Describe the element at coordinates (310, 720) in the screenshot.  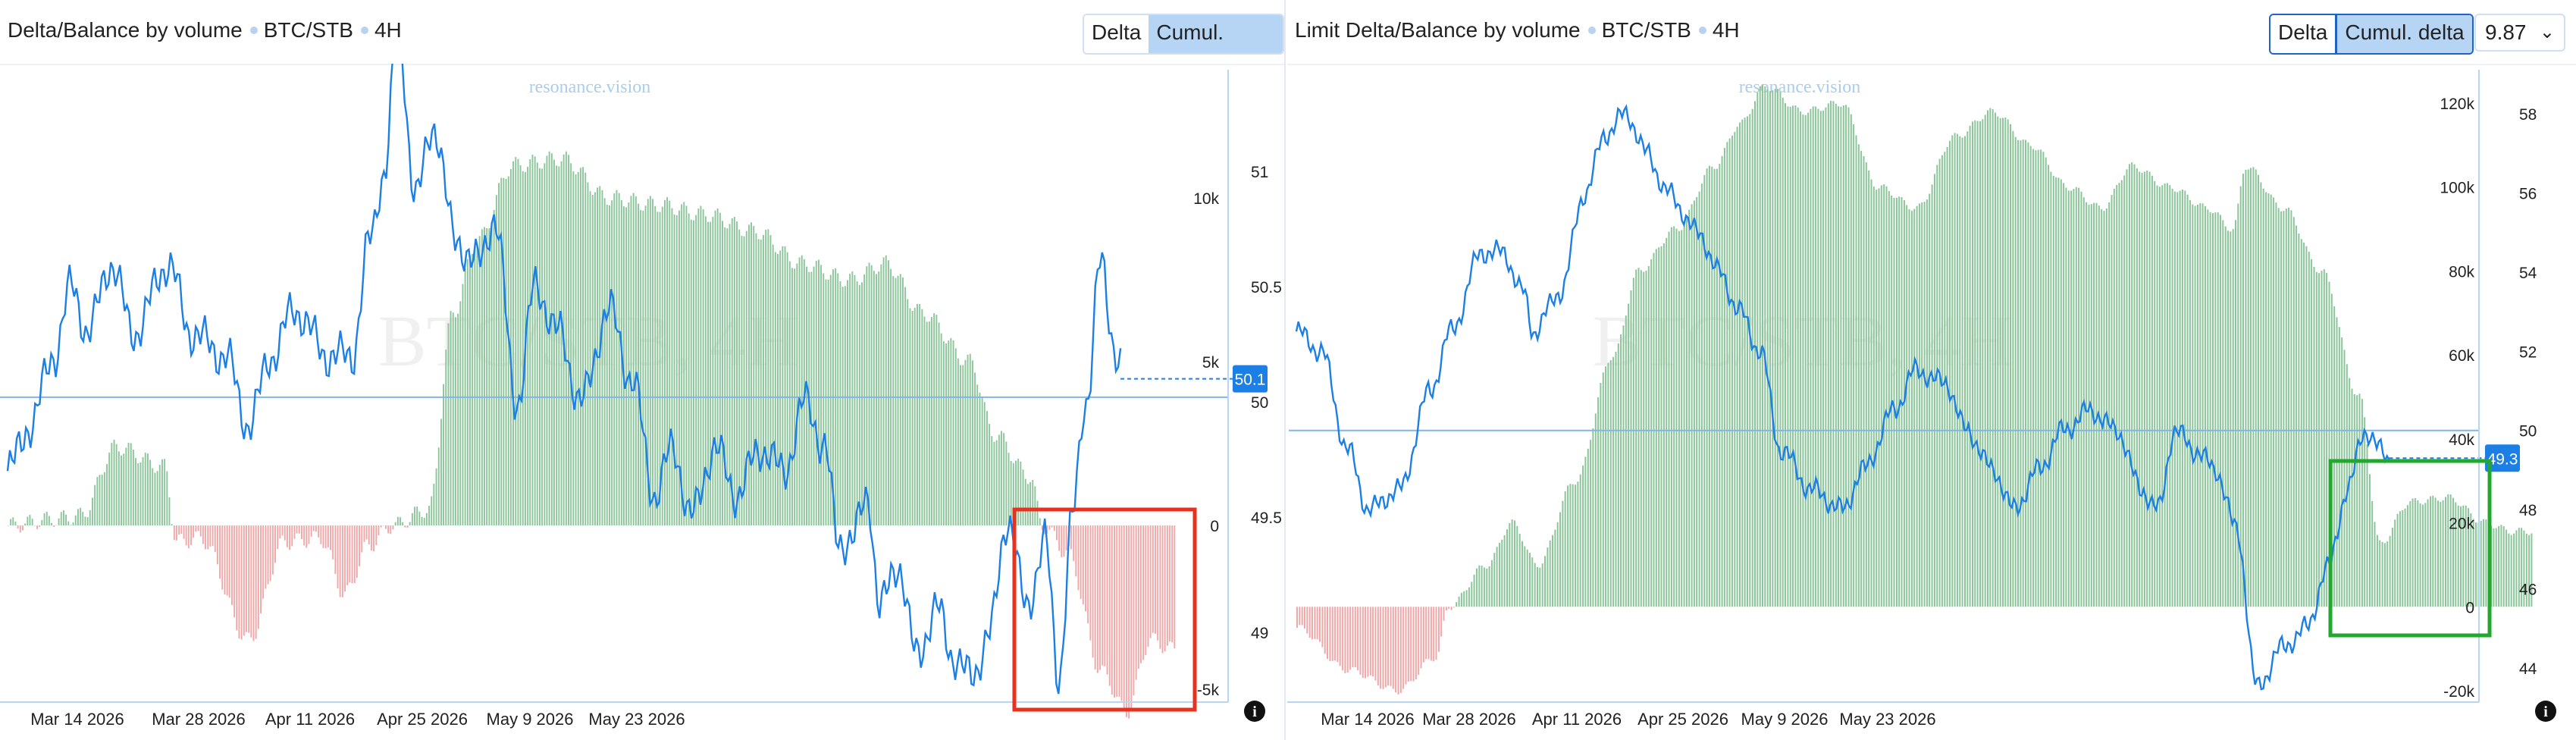
I see `date-tick-label: Apr 11 2026` at that location.